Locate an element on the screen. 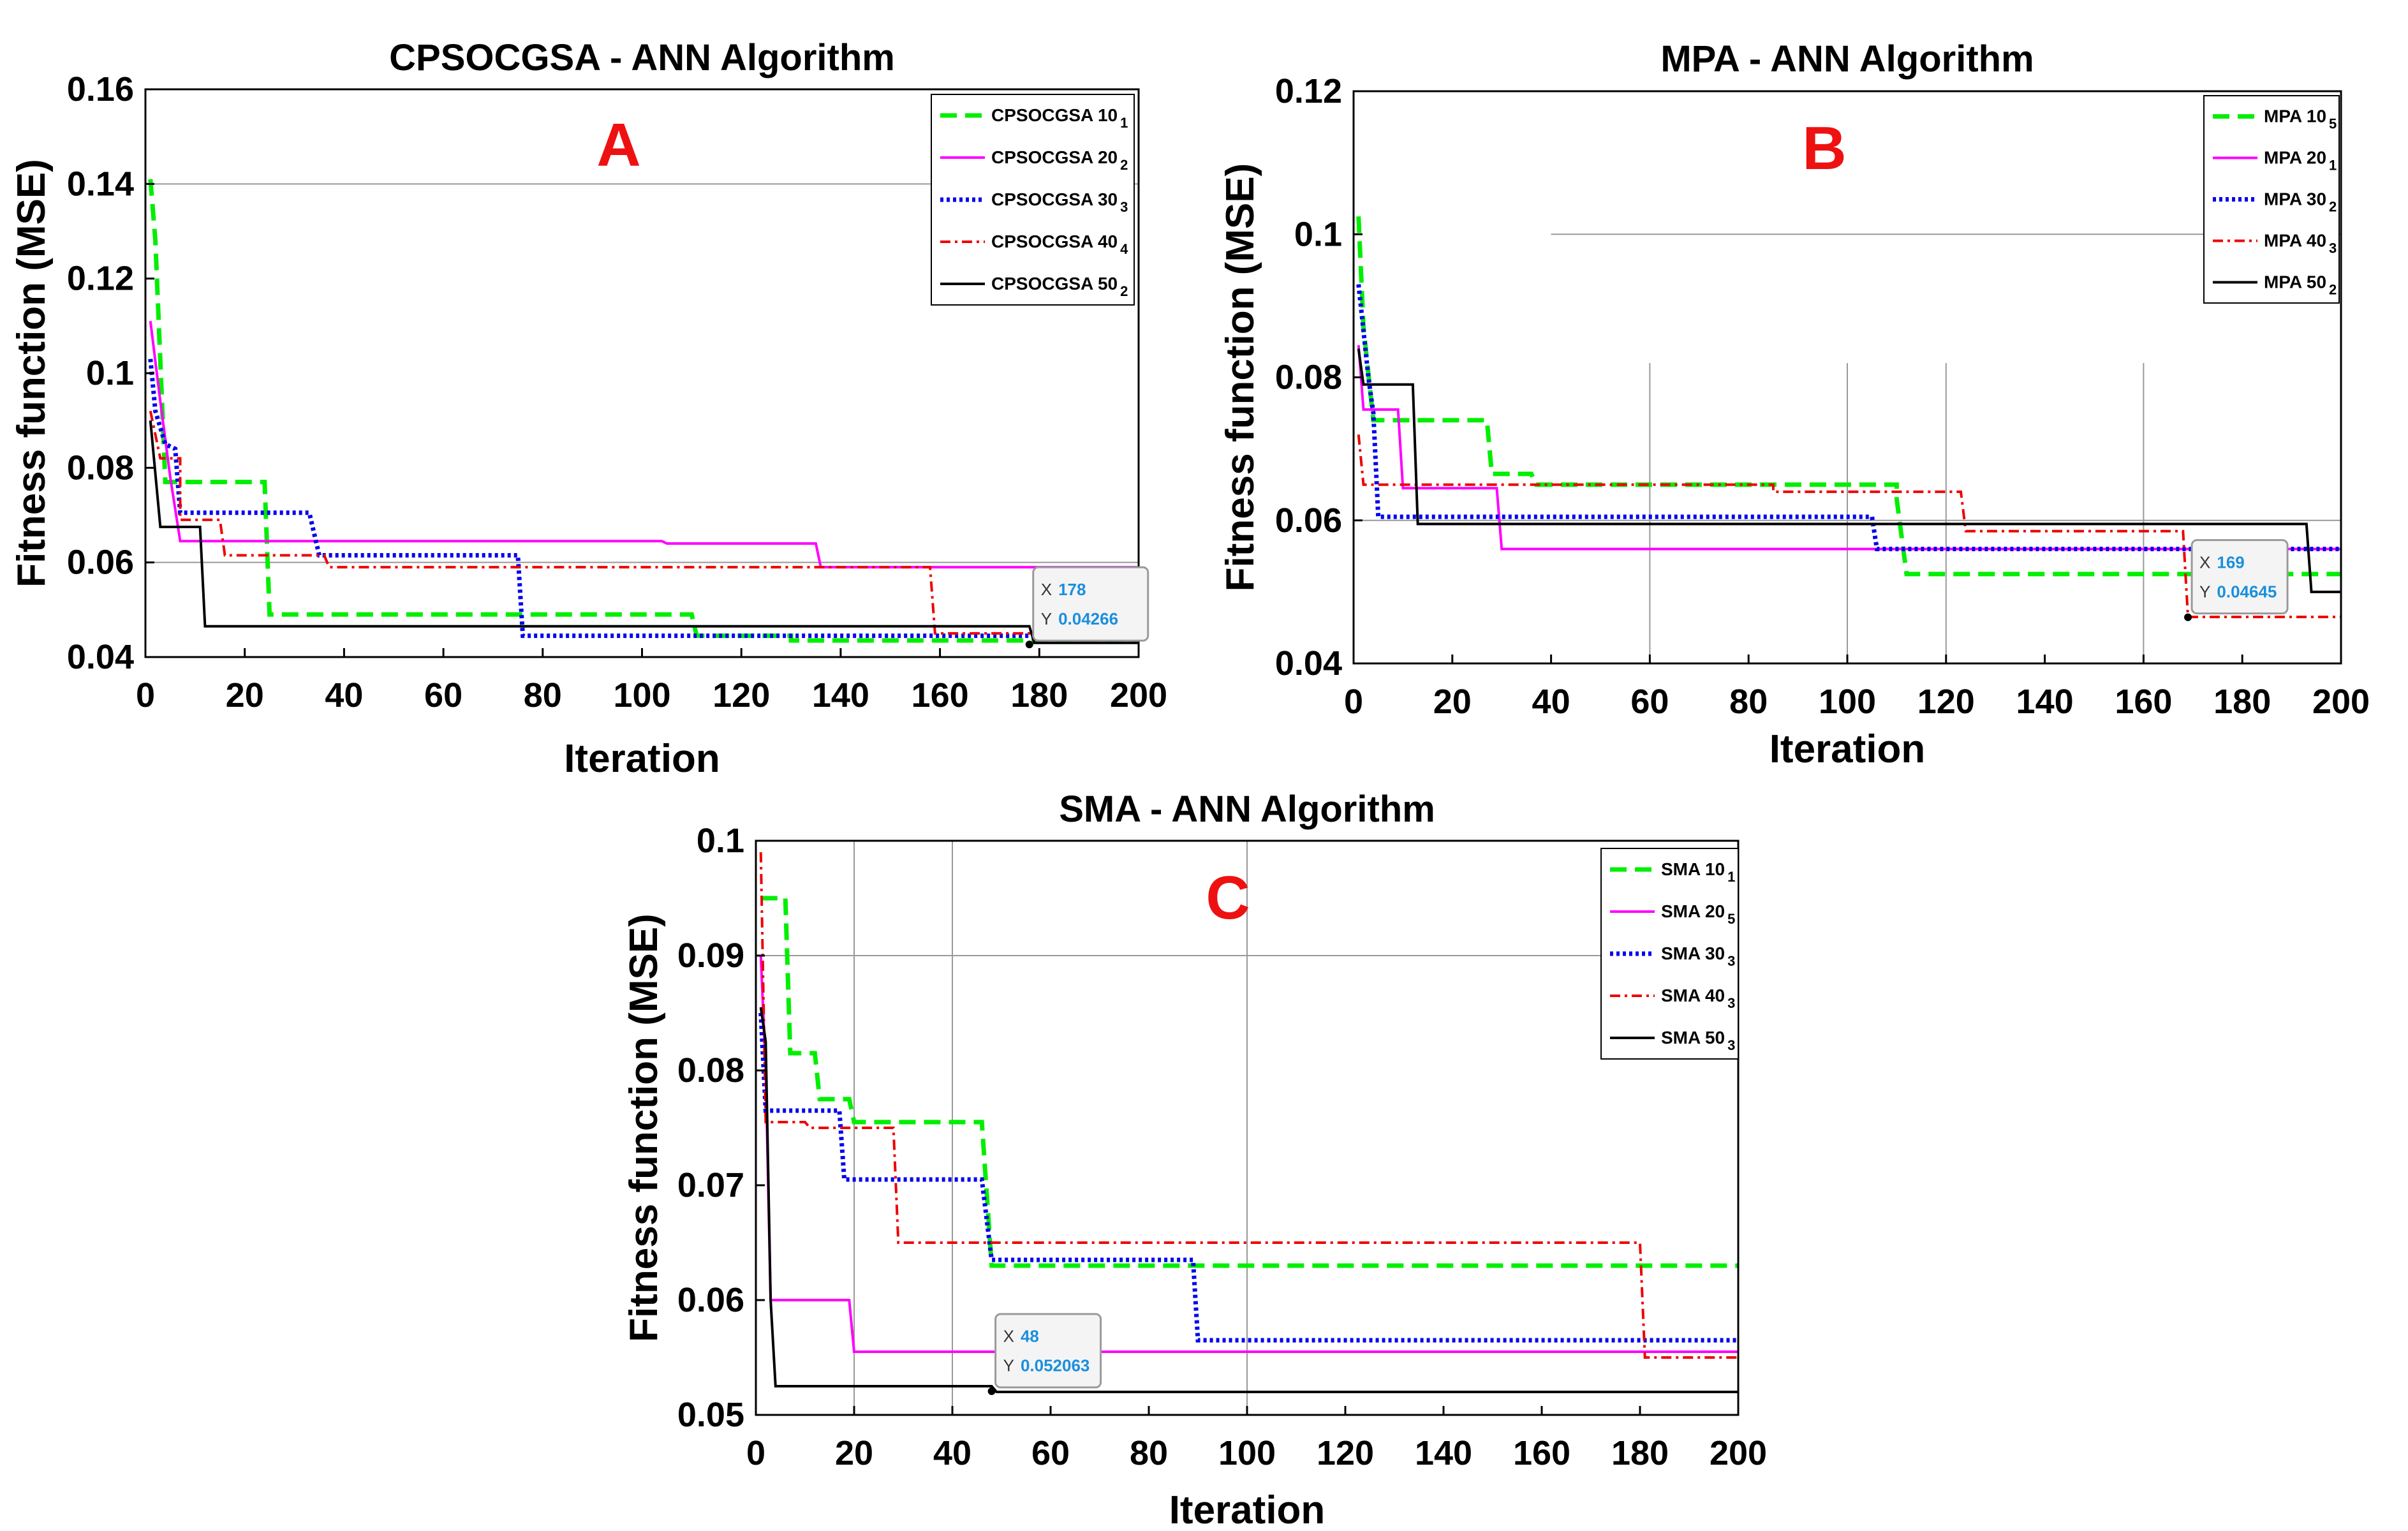 The width and height of the screenshot is (2408, 1531). legend-label-name: CPSOCGSA 40 is located at coordinates (1054, 242).